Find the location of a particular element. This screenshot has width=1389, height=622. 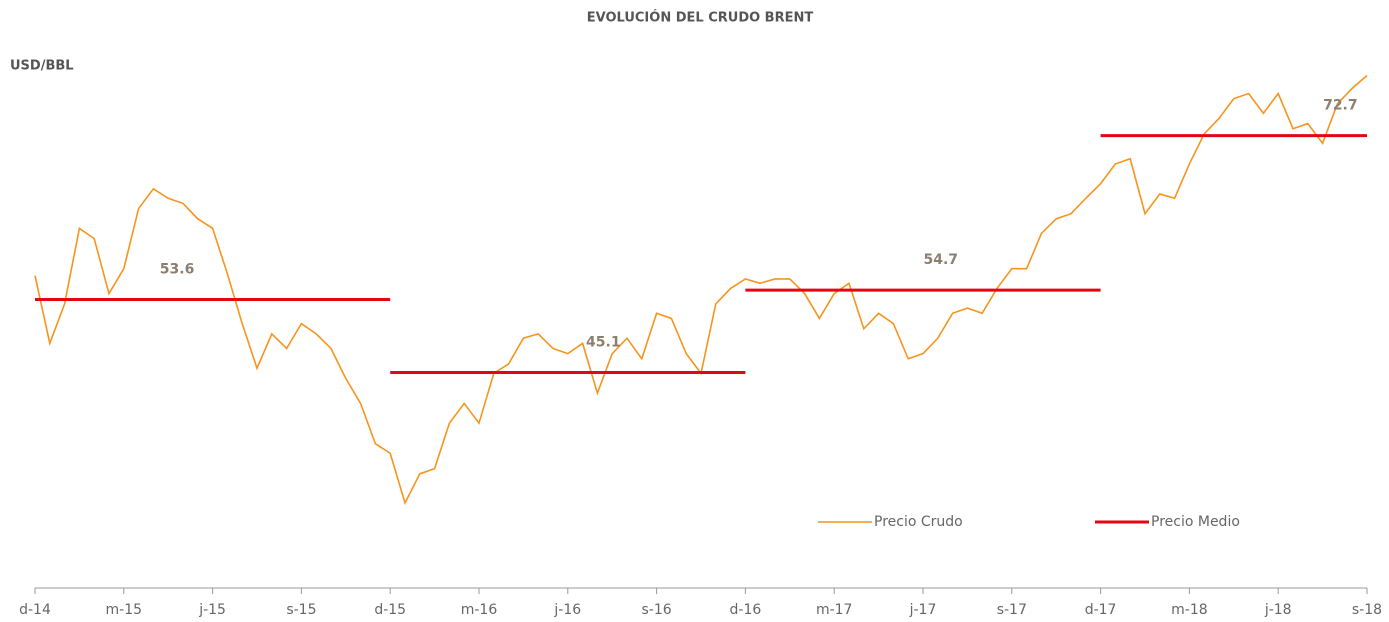

data-label: 45.1 is located at coordinates (603, 343).